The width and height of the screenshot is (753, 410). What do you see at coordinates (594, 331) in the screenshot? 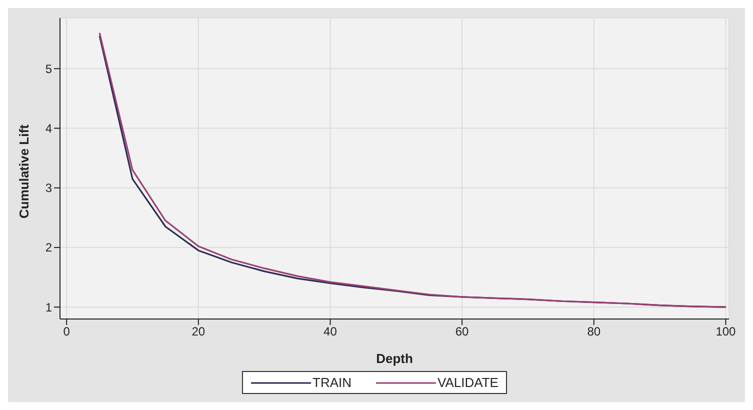
I see `x-tick-label: 80` at bounding box center [594, 331].